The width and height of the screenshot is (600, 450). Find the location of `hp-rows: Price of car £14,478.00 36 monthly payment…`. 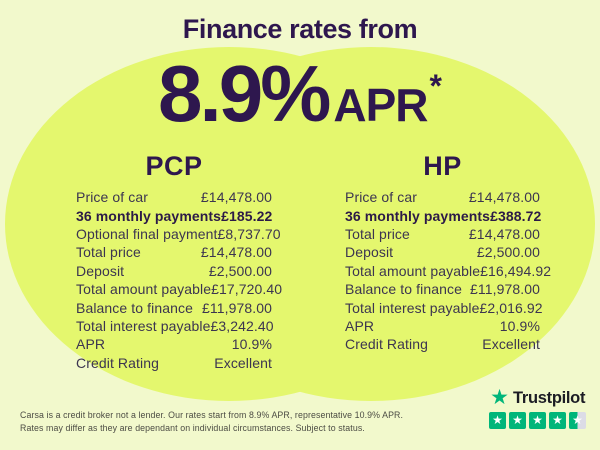

hp-rows: Price of car £14,478.00 36 monthly payment… is located at coordinates (448, 271).